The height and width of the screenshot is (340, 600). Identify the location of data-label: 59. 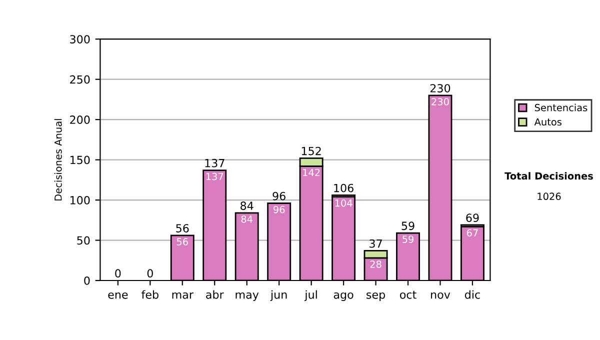
(408, 239).